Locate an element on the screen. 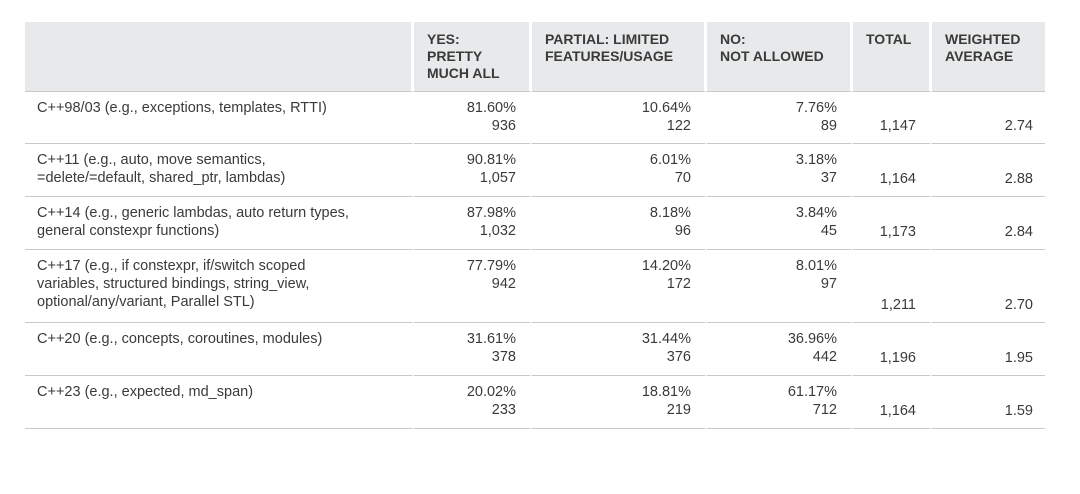 This screenshot has height=494, width=1080. yes-percent: 20.02% is located at coordinates (491, 392).